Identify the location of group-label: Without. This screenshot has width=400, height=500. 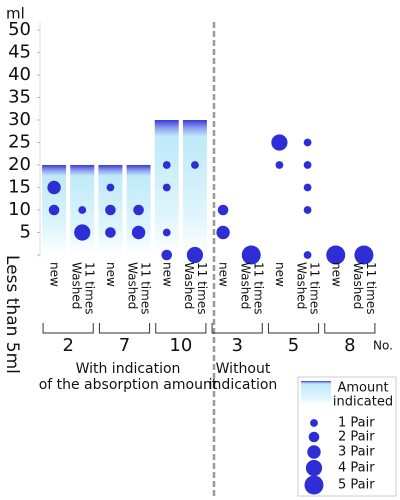
(243, 369).